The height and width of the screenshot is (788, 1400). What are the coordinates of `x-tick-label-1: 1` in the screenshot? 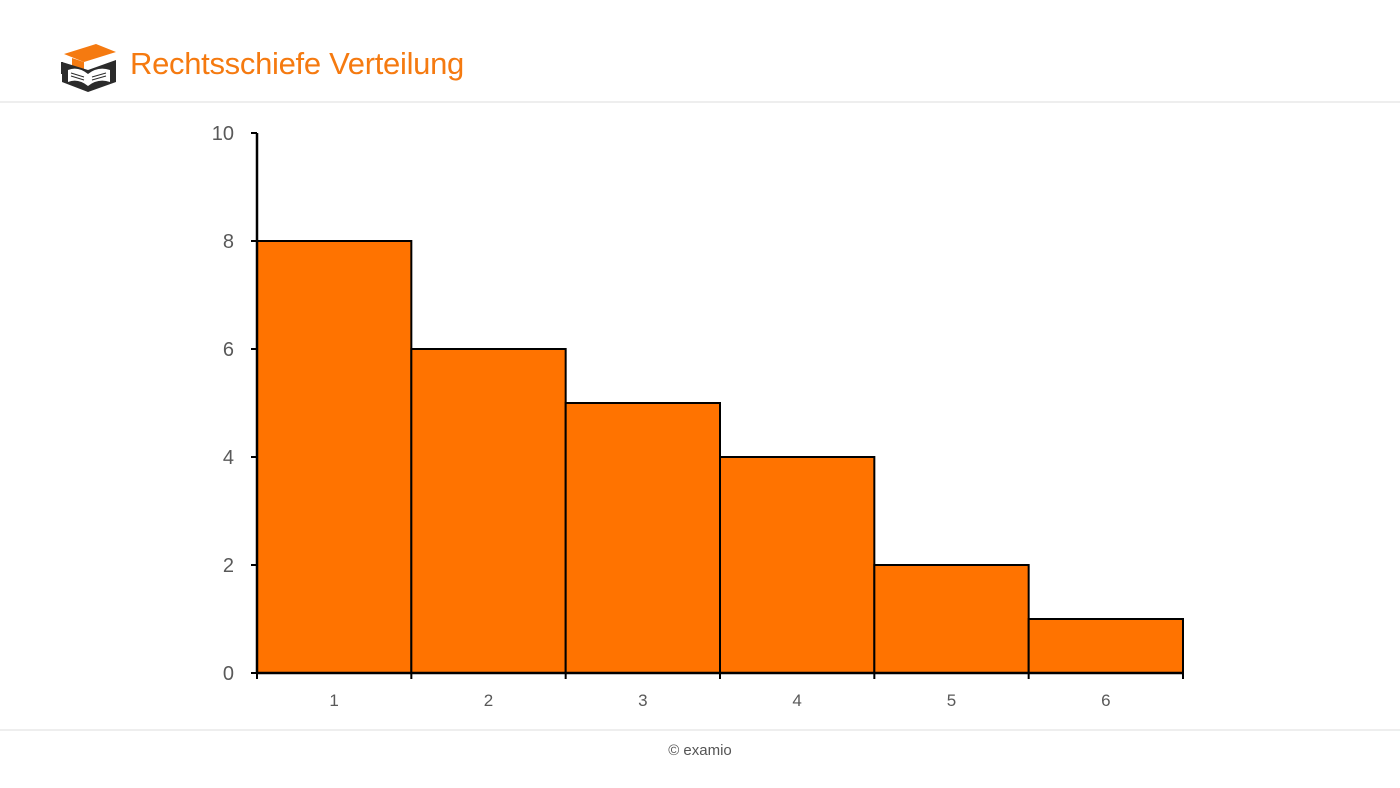 It's located at (333, 700).